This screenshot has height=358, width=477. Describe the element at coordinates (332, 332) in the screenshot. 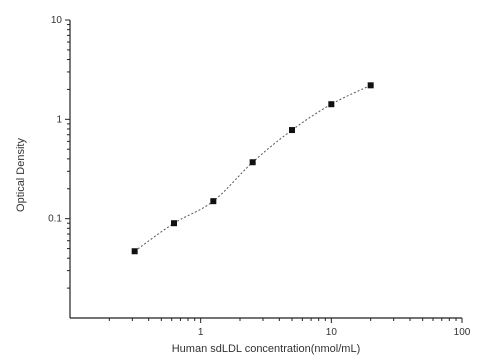

I see `x-tick-label: 10` at that location.